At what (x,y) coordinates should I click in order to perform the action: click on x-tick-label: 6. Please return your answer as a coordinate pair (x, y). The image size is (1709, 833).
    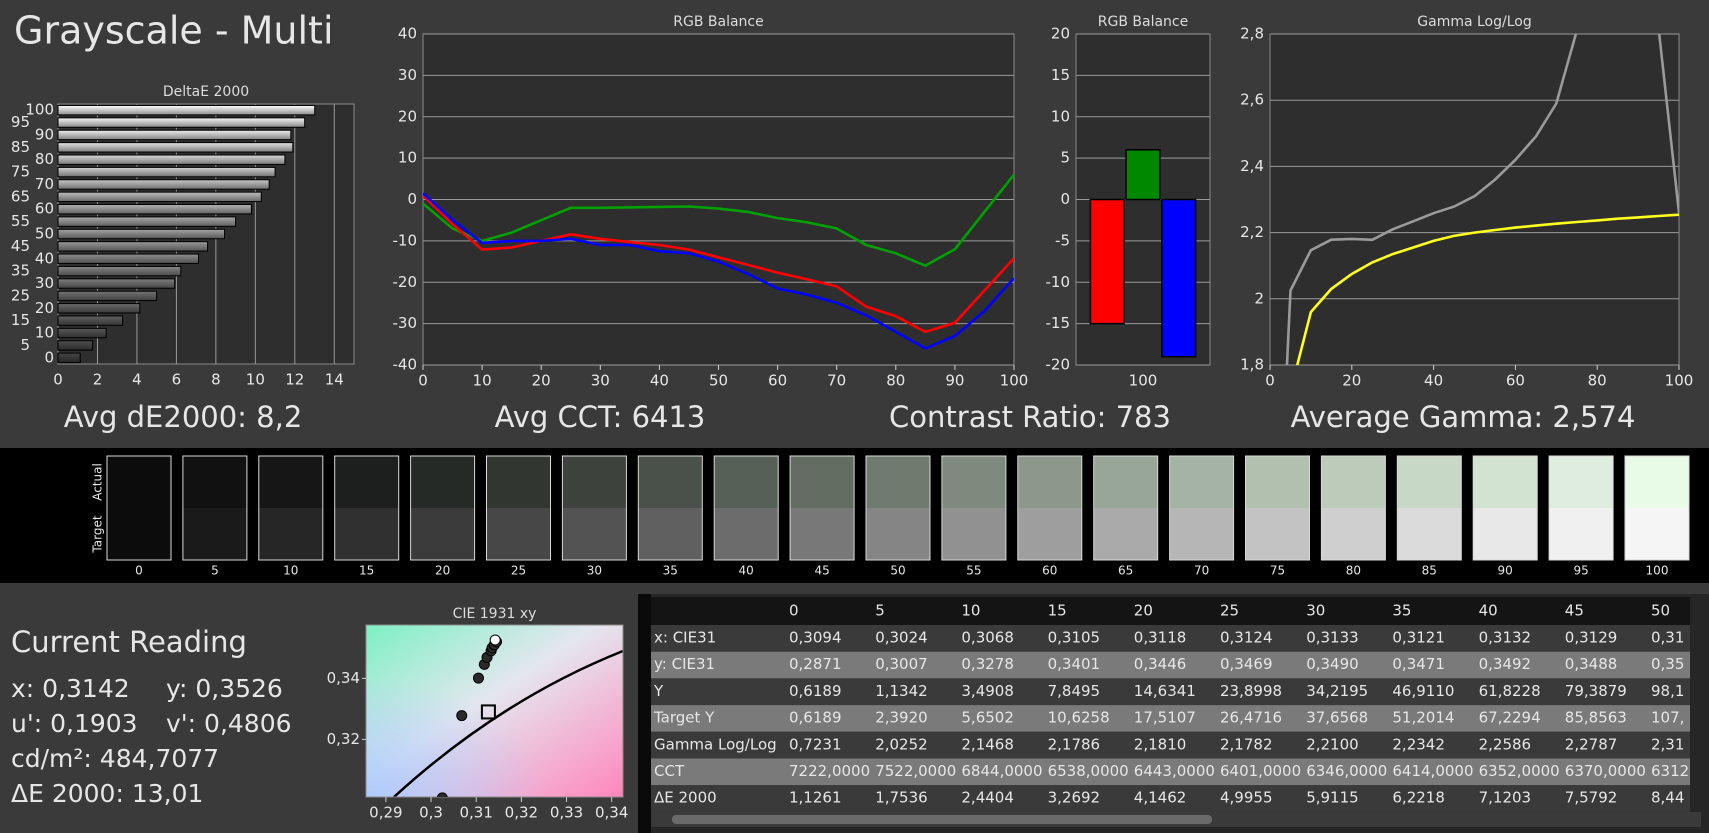
    Looking at the image, I should click on (177, 380).